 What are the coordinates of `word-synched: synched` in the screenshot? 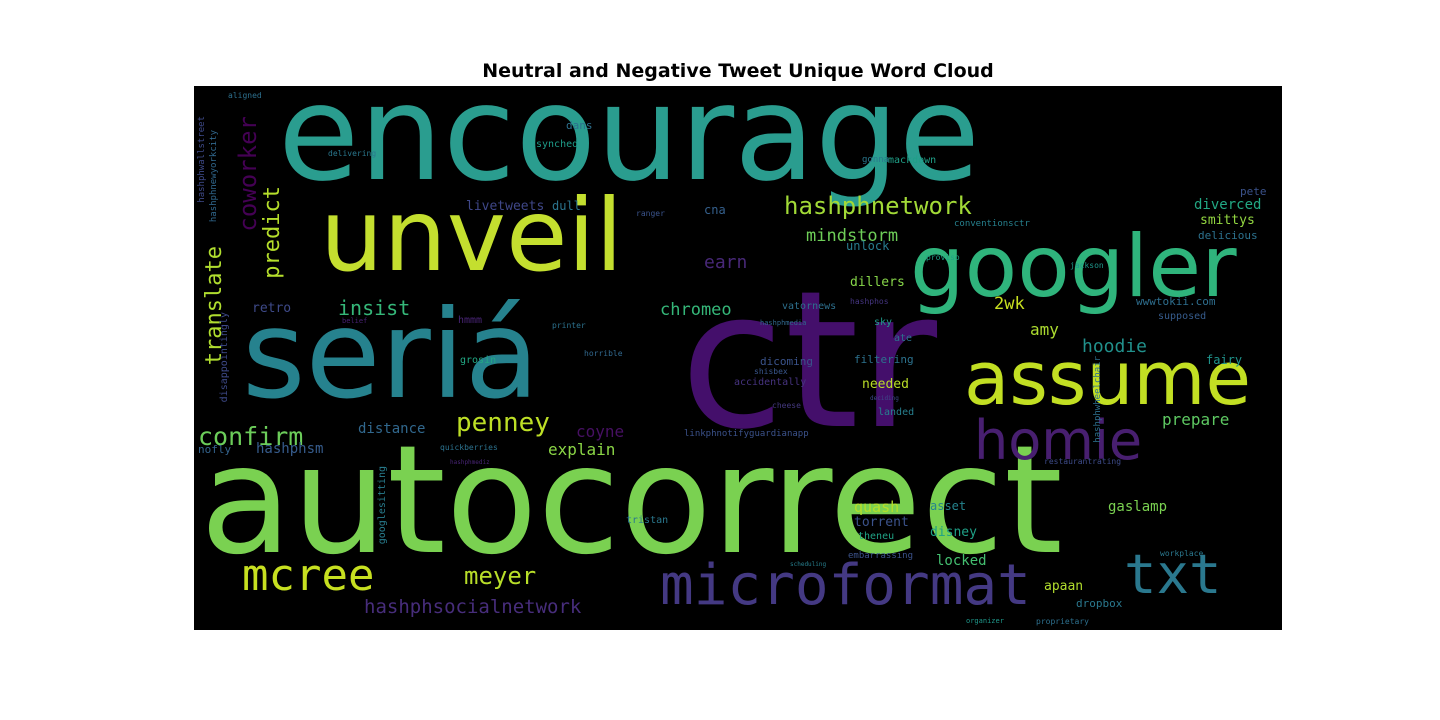 It's located at (557, 144).